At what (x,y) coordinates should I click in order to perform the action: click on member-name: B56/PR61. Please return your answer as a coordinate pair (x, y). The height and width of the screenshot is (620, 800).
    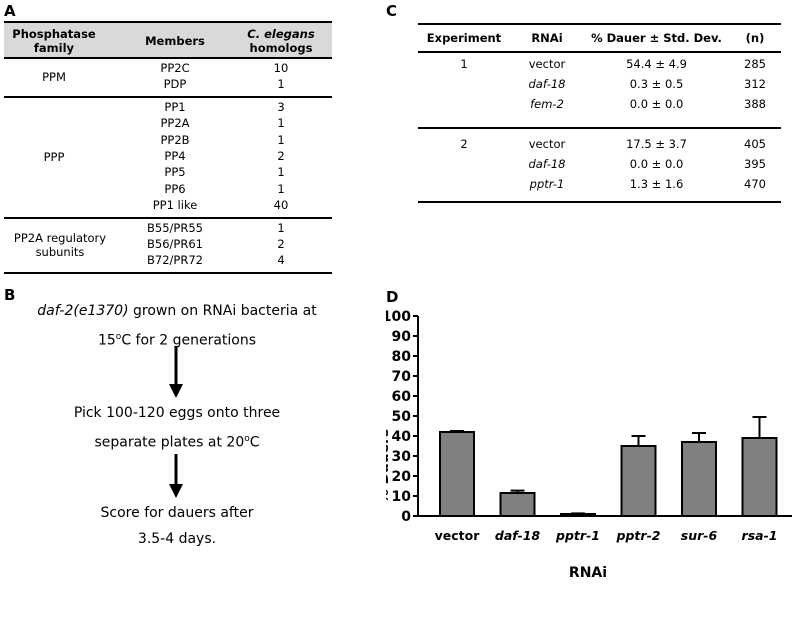
    Looking at the image, I should click on (175, 243).